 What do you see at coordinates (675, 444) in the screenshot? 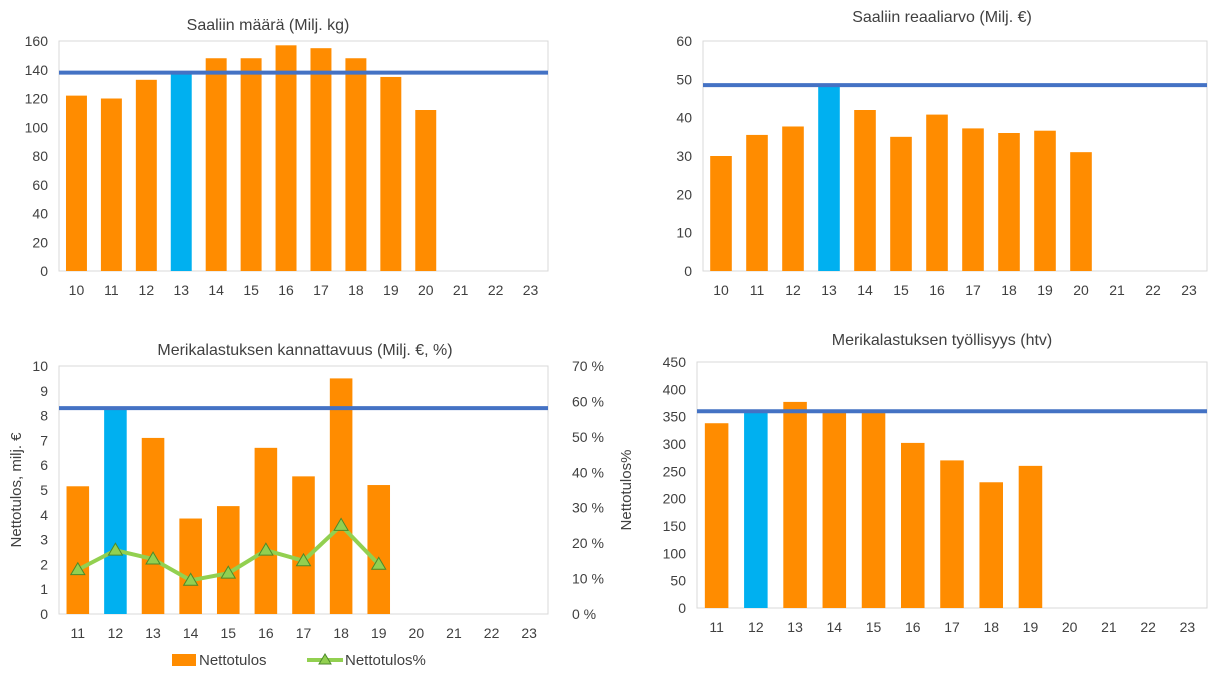
I see `y-tick-label: 300` at bounding box center [675, 444].